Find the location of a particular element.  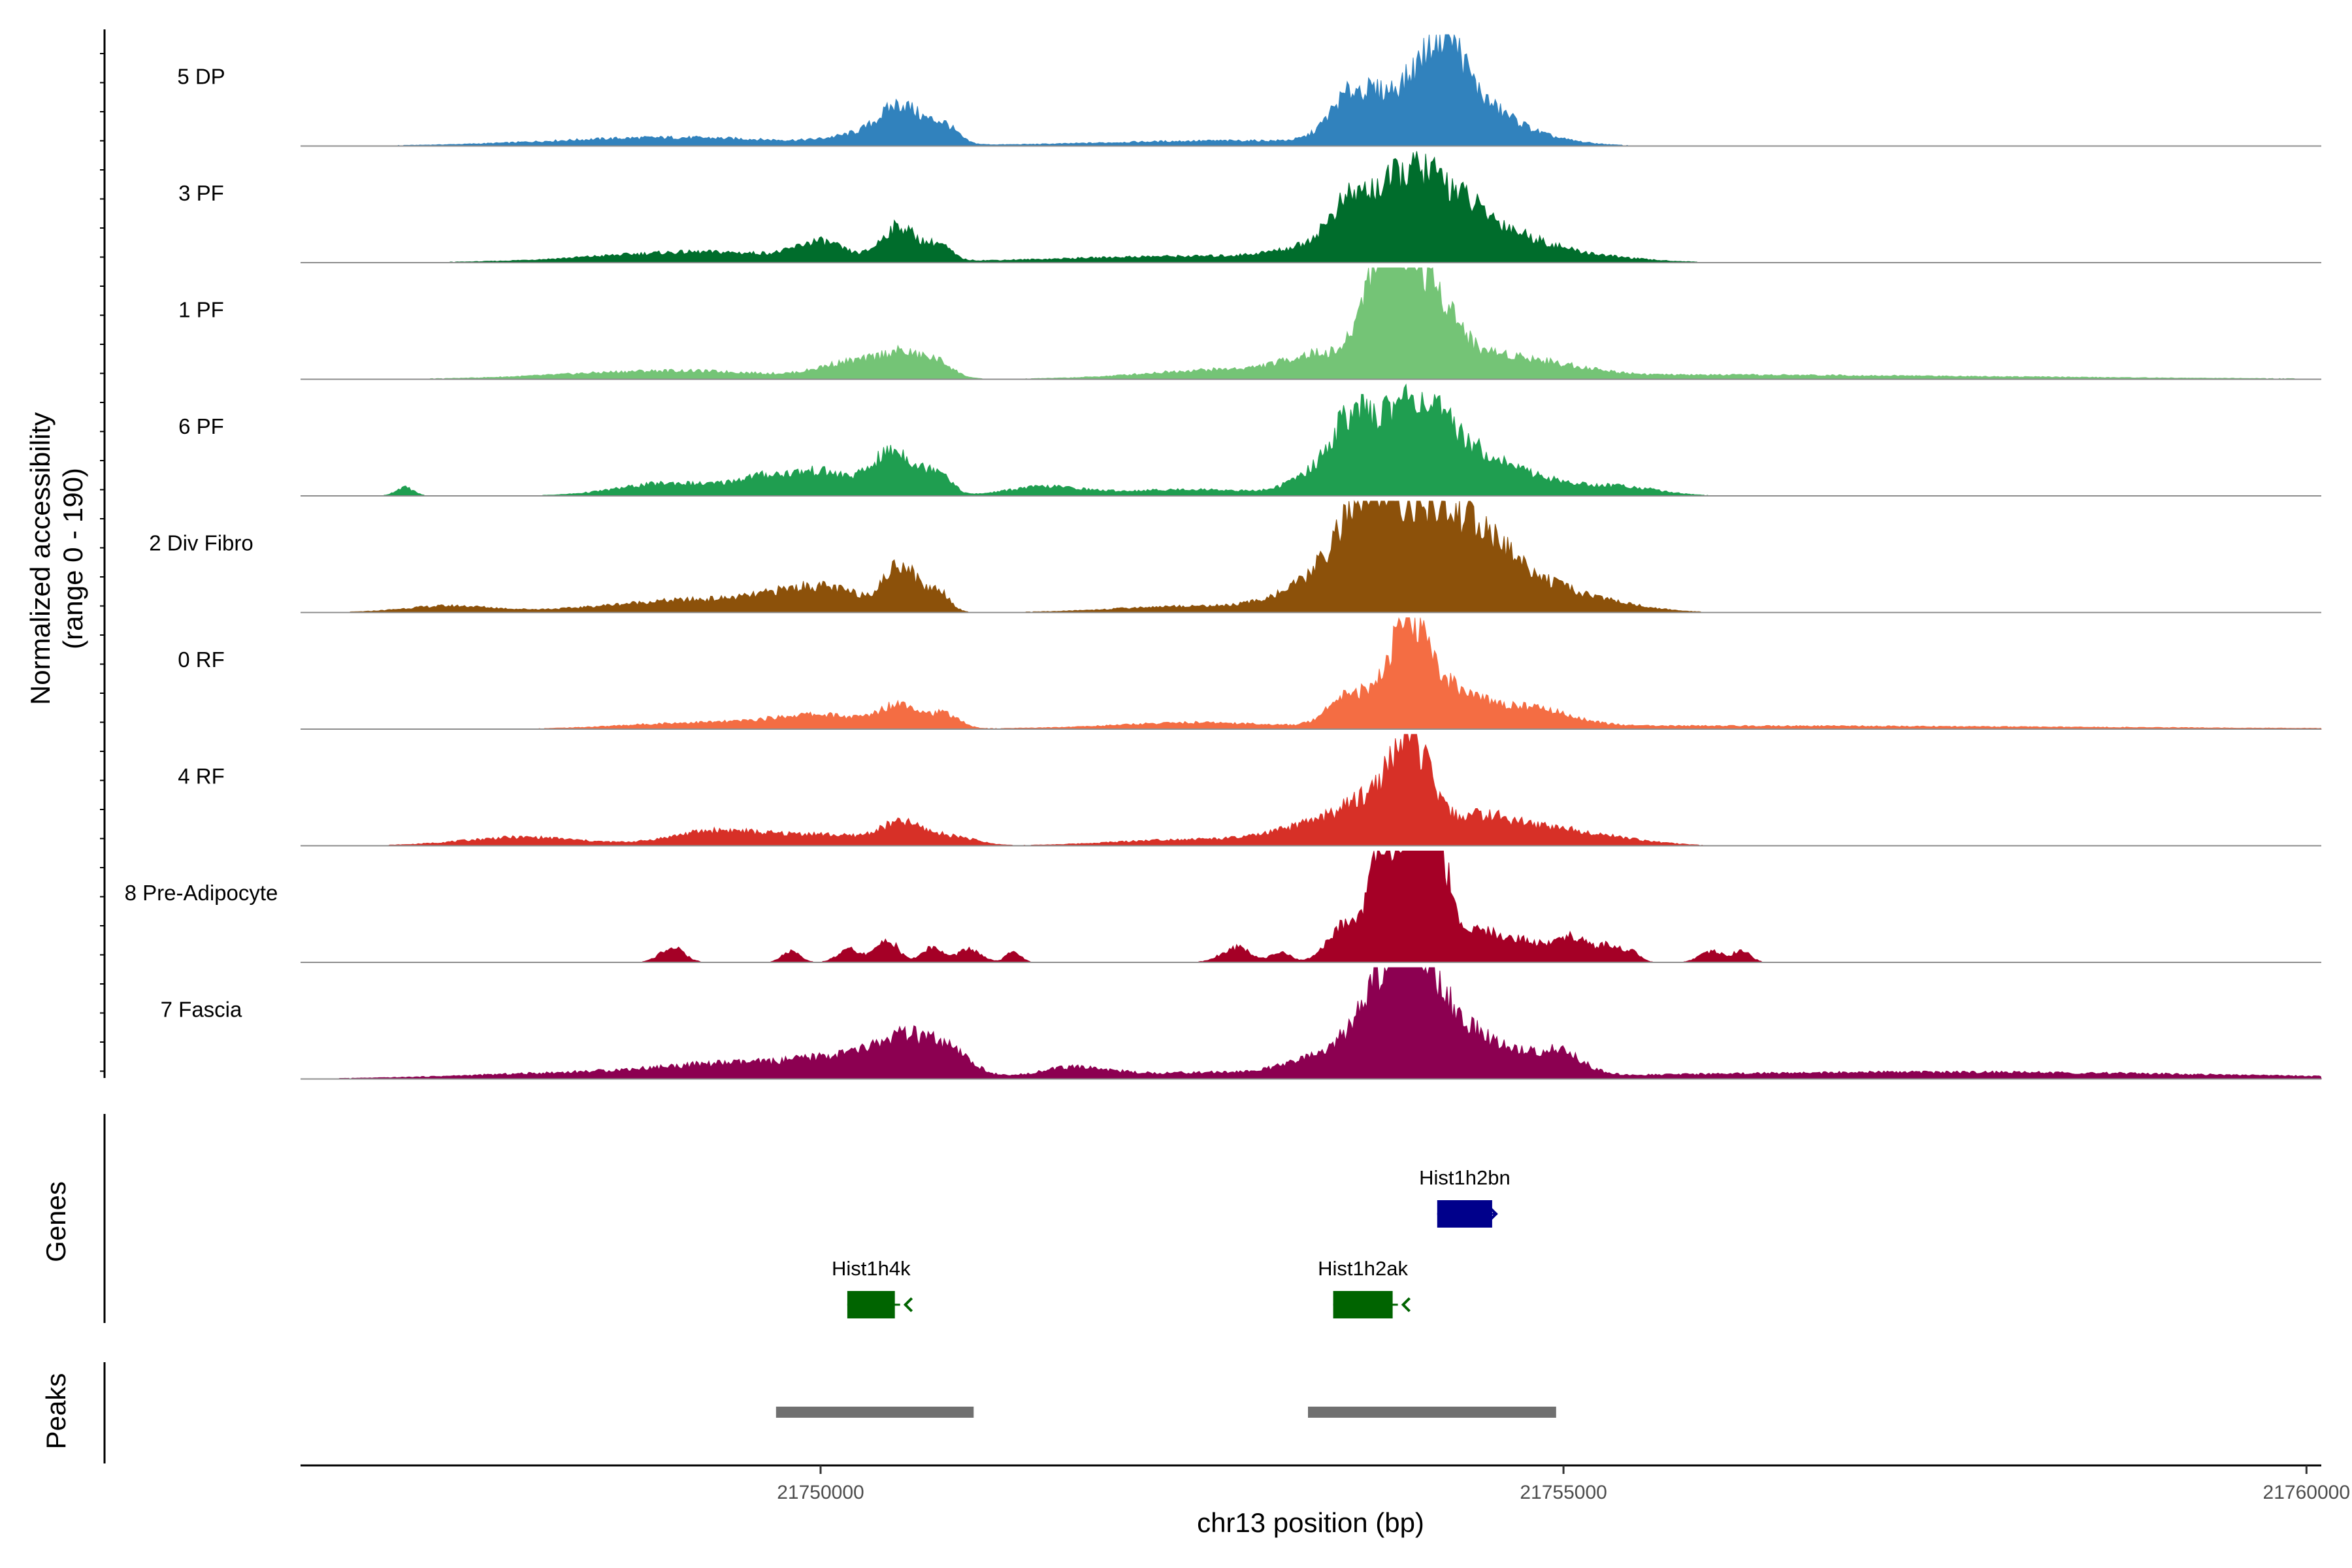

y-axis-ticks is located at coordinates (102, 562).